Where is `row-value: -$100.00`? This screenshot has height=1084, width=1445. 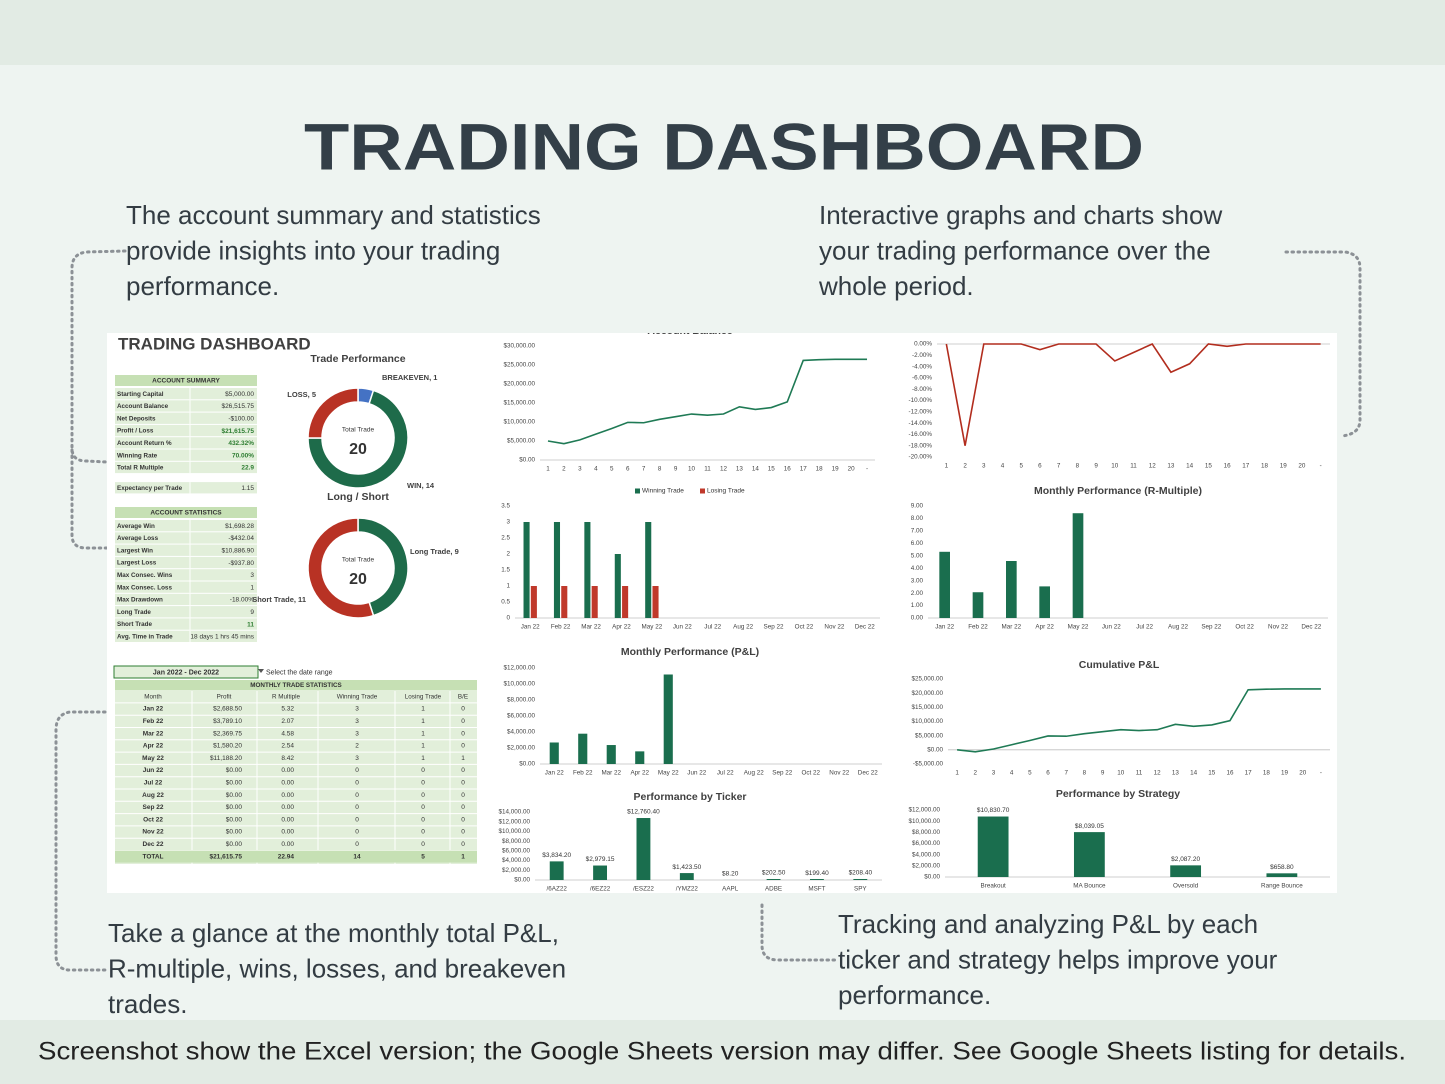 row-value: -$100.00 is located at coordinates (241, 418).